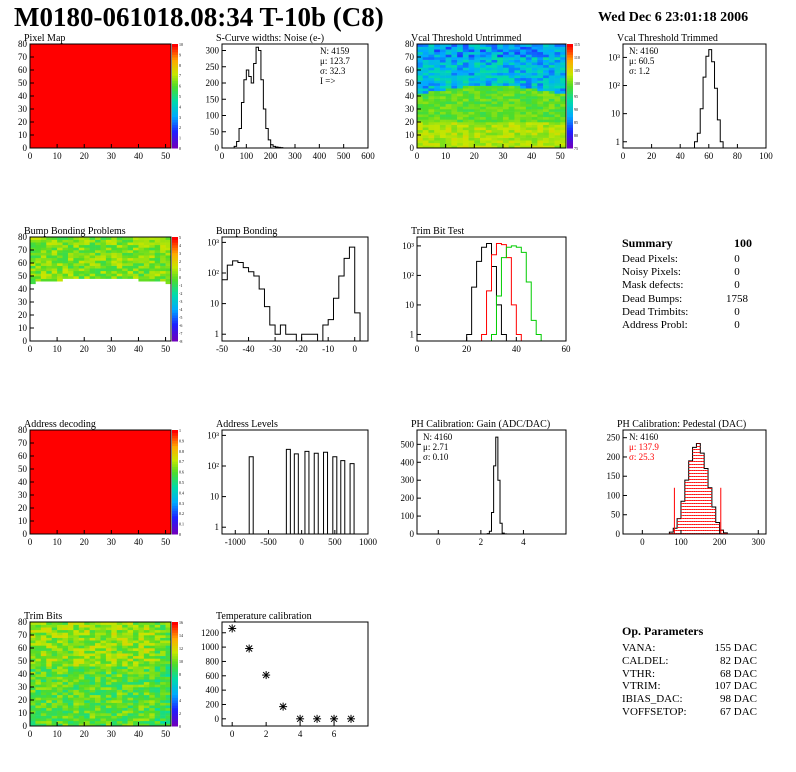 This screenshot has height=772, width=796. What do you see at coordinates (180, 261) in the screenshot?
I see `colorbar-tick-label: 2` at bounding box center [180, 261].